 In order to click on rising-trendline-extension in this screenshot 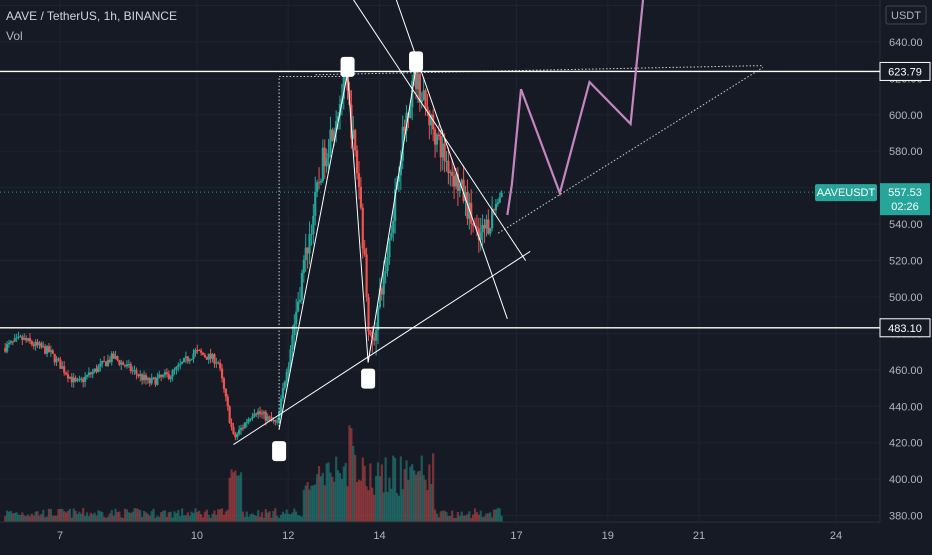, I will do `click(630, 150)`.